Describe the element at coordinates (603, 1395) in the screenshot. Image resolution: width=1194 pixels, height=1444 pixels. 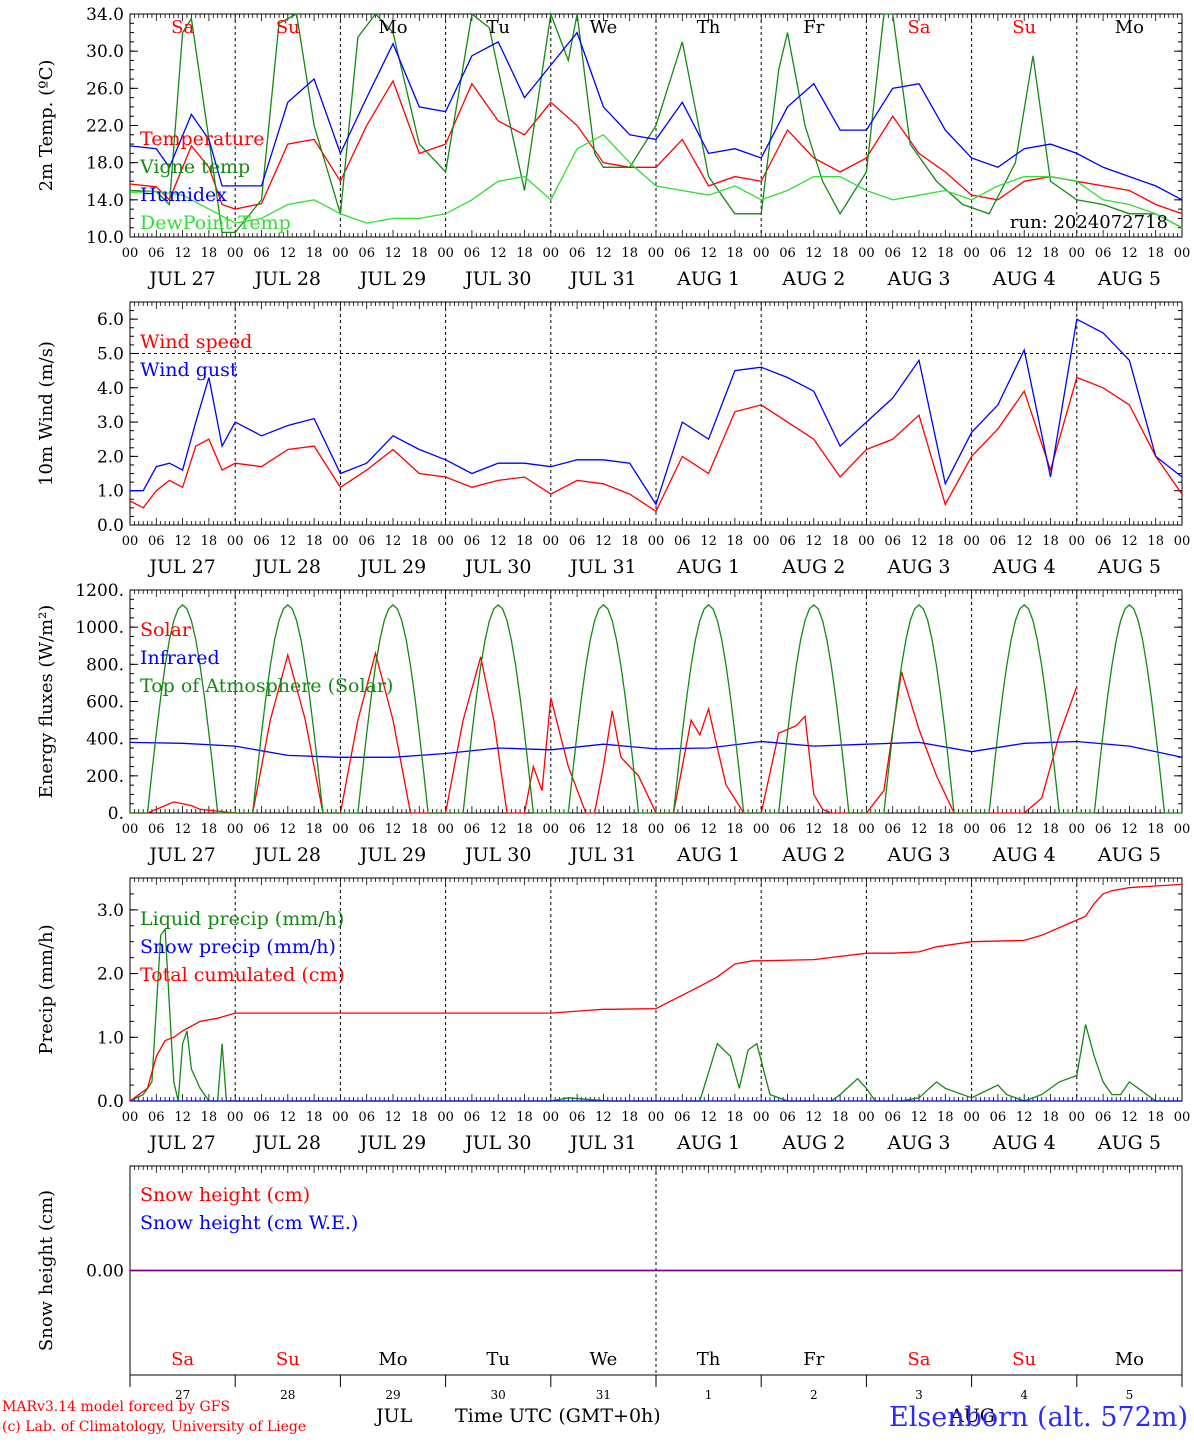
I see `day-number-label: 31` at that location.